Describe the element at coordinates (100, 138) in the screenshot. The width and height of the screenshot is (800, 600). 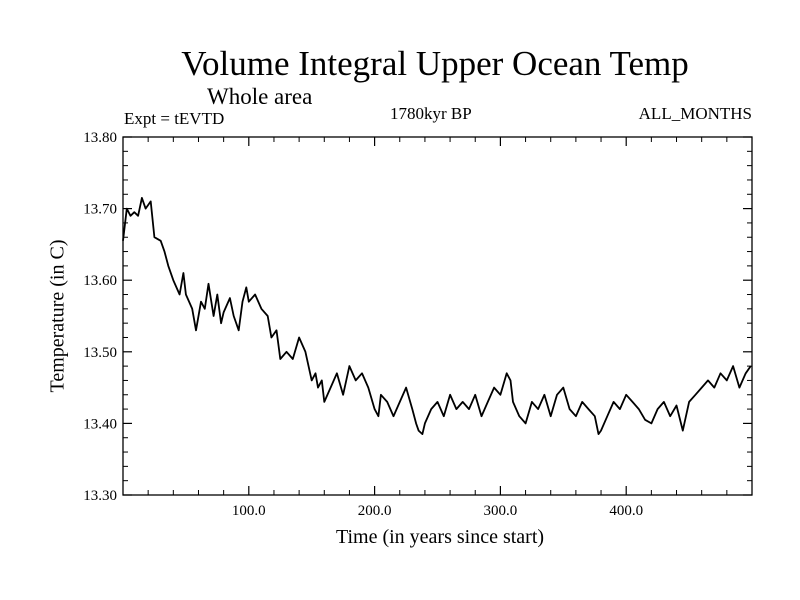
I see `y-tick-label: 13.80` at that location.